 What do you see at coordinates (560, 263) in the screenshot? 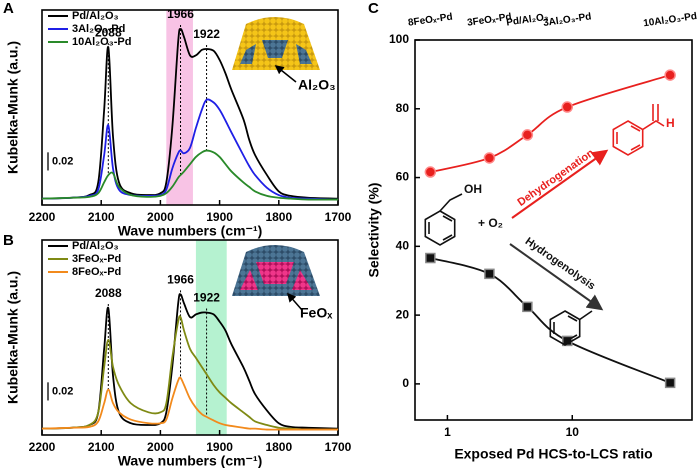
I see `annotation: Hydrogenolysis` at bounding box center [560, 263].